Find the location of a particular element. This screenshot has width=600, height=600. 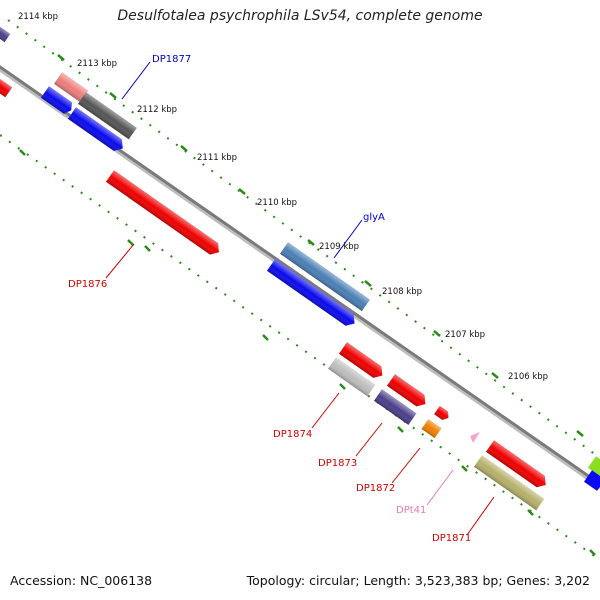

tick-label: 2114 kbp is located at coordinates (38, 17).